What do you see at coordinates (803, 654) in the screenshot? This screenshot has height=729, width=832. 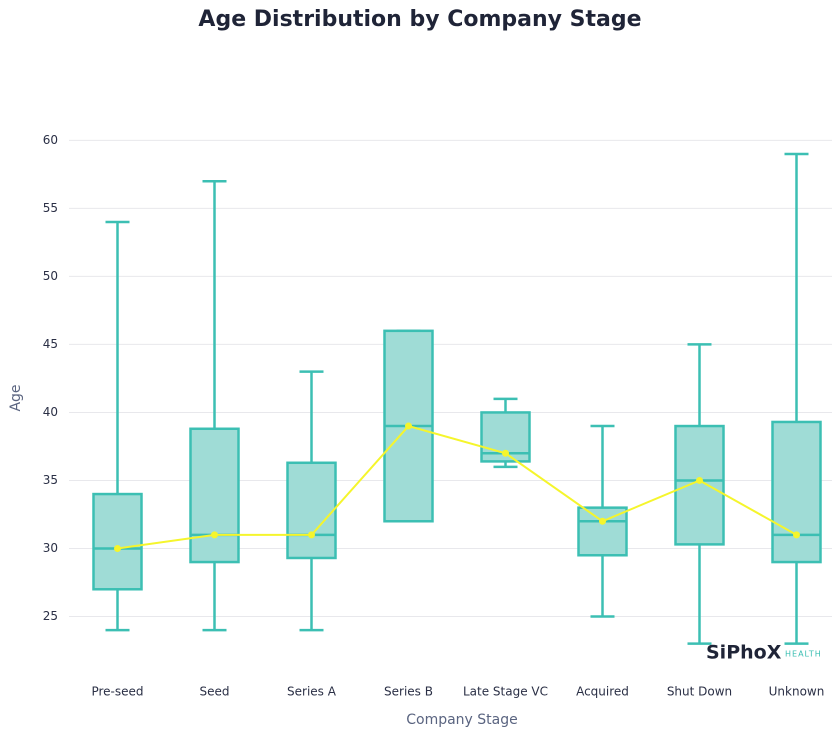 I see `logo-sub: HEALTH` at bounding box center [803, 654].